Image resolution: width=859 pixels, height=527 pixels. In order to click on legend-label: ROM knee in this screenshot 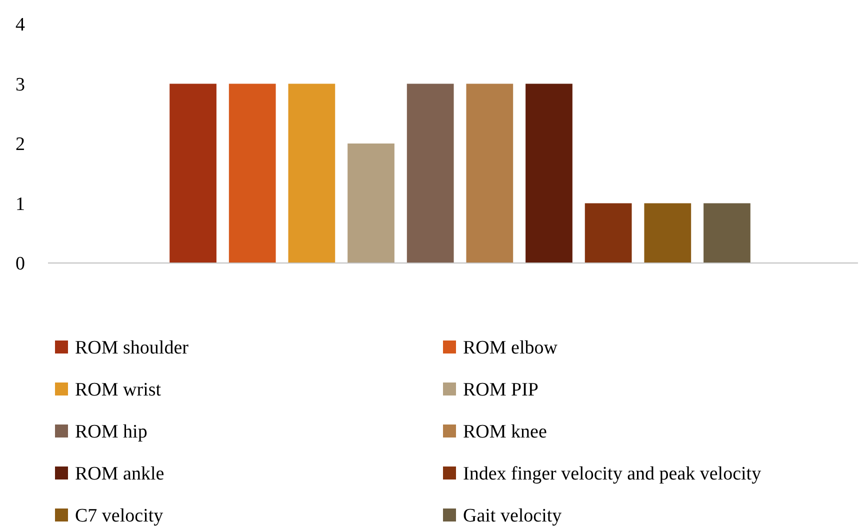, I will do `click(505, 432)`.